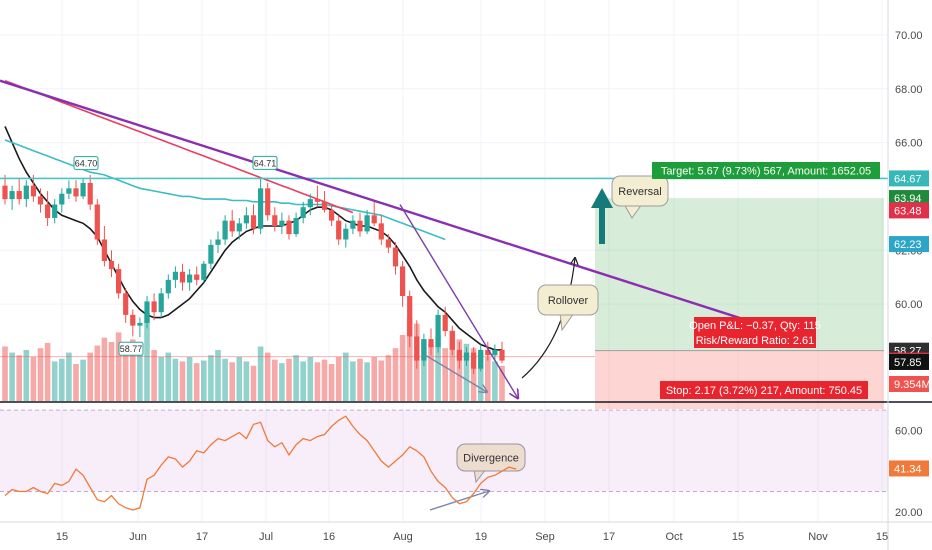 Image resolution: width=932 pixels, height=550 pixels. Describe the element at coordinates (459, 501) in the screenshot. I see `rsi-divergence-arrow` at that location.